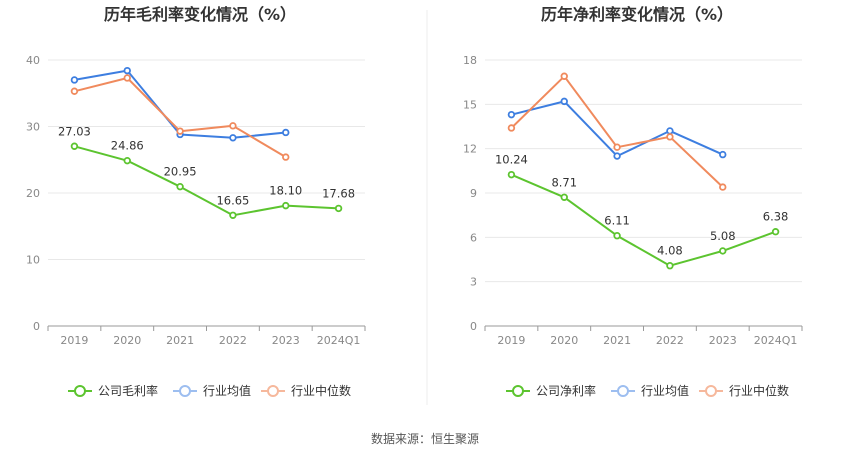 This screenshot has height=459, width=850. I want to click on gm-data-label: 20.95, so click(180, 172).